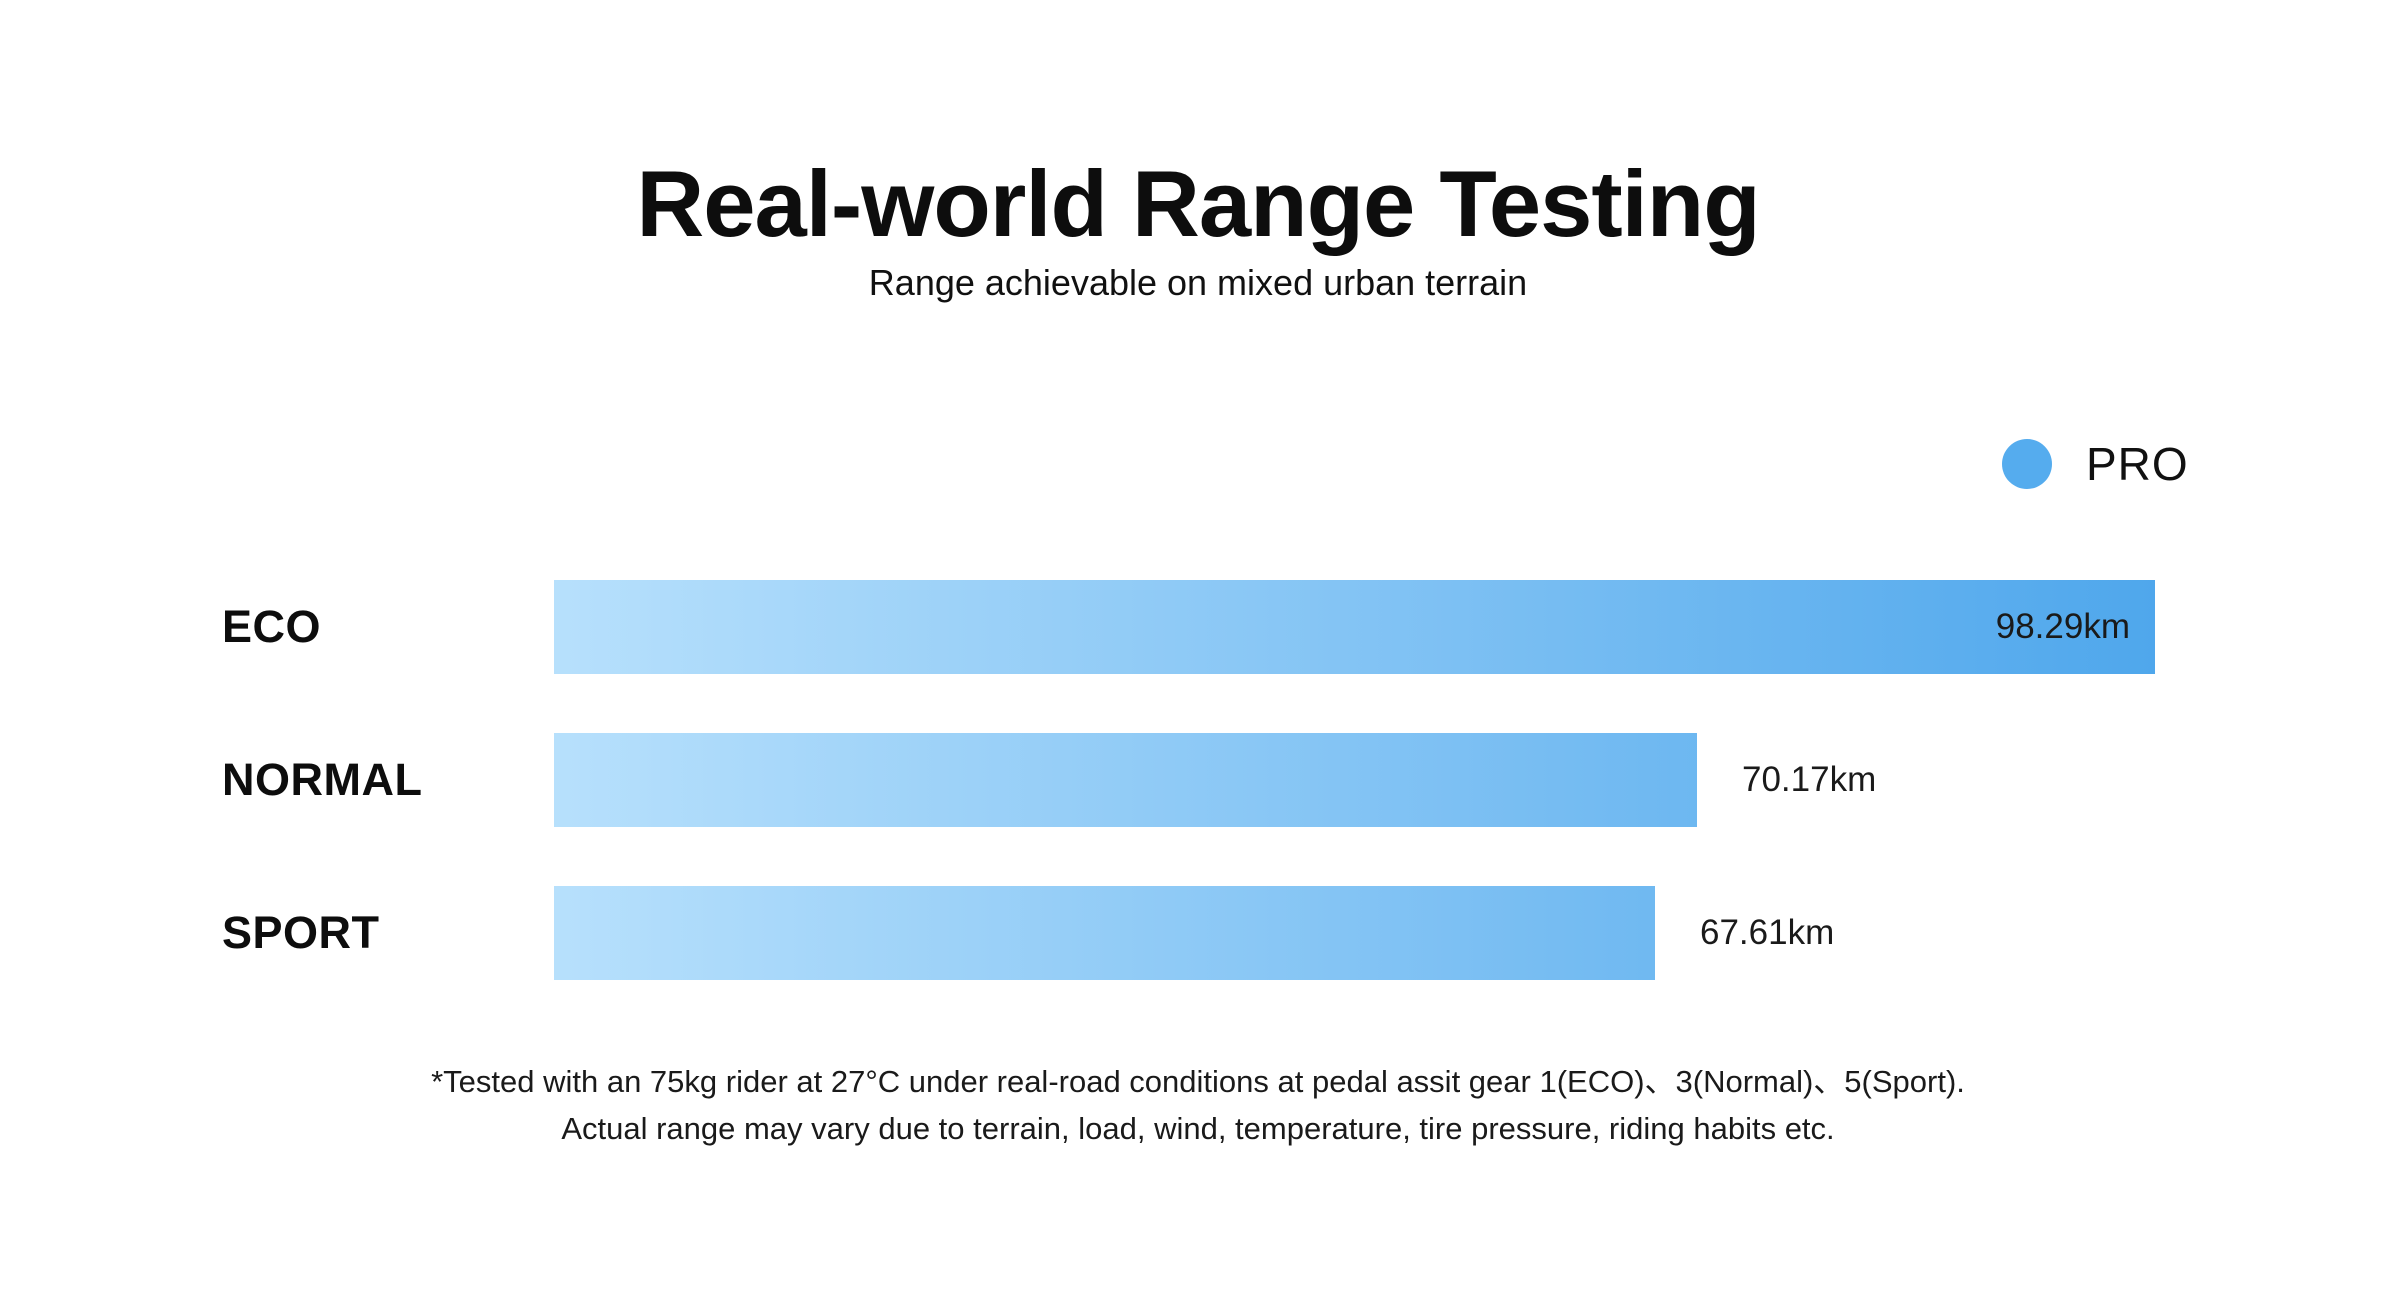 Image resolution: width=2396 pixels, height=1293 pixels. I want to click on bar-row-normal: NORMAL 70.17km, so click(1198, 780).